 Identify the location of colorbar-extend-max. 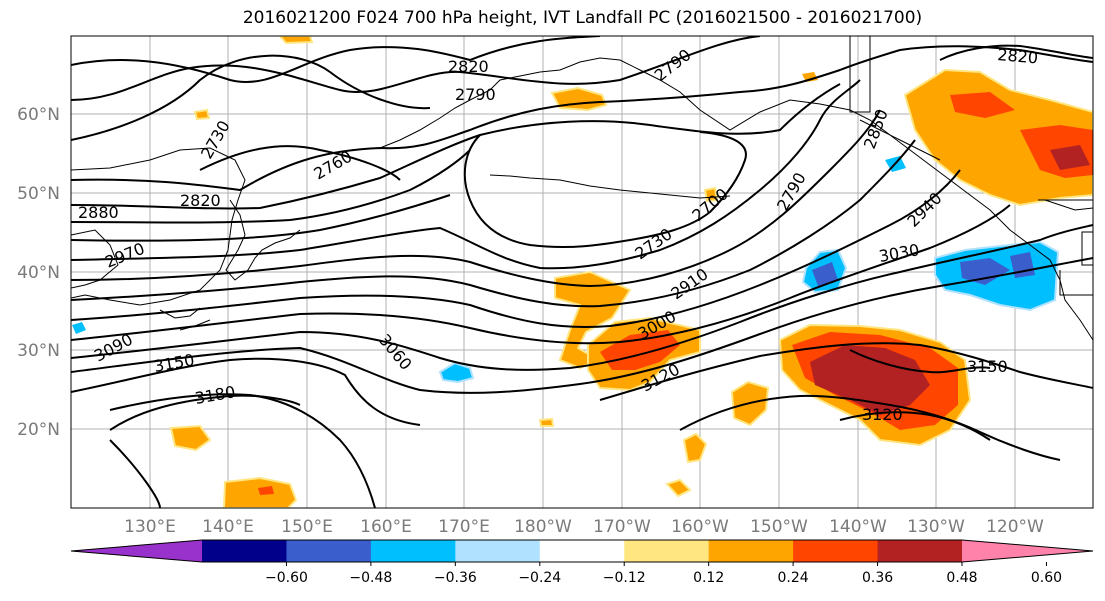
(1027, 551).